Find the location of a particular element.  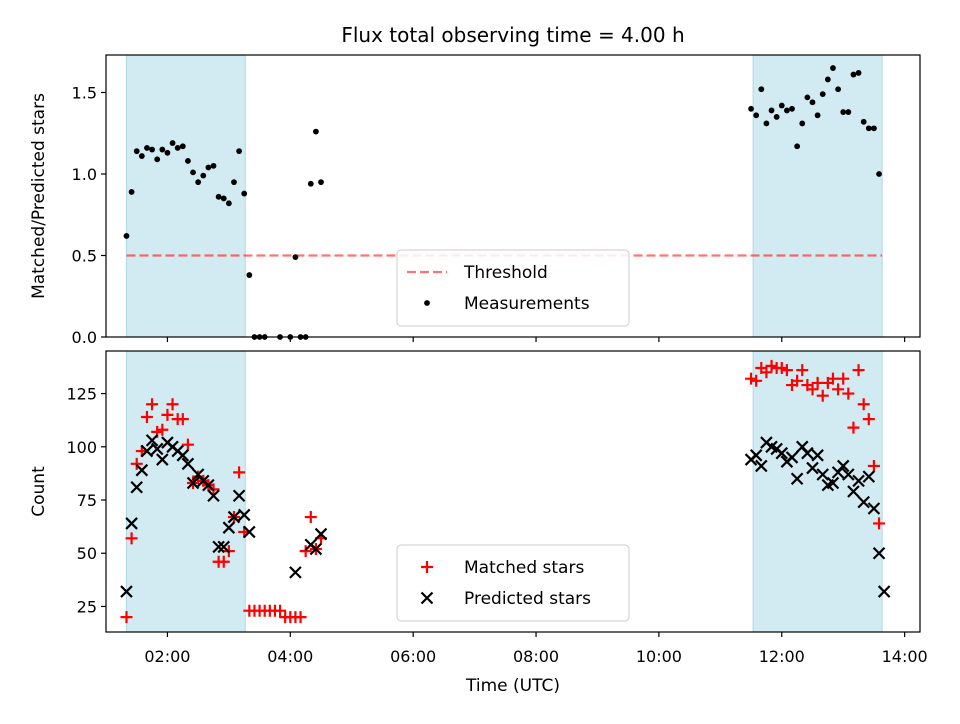

x-tick-label: 12:00 is located at coordinates (782, 656).